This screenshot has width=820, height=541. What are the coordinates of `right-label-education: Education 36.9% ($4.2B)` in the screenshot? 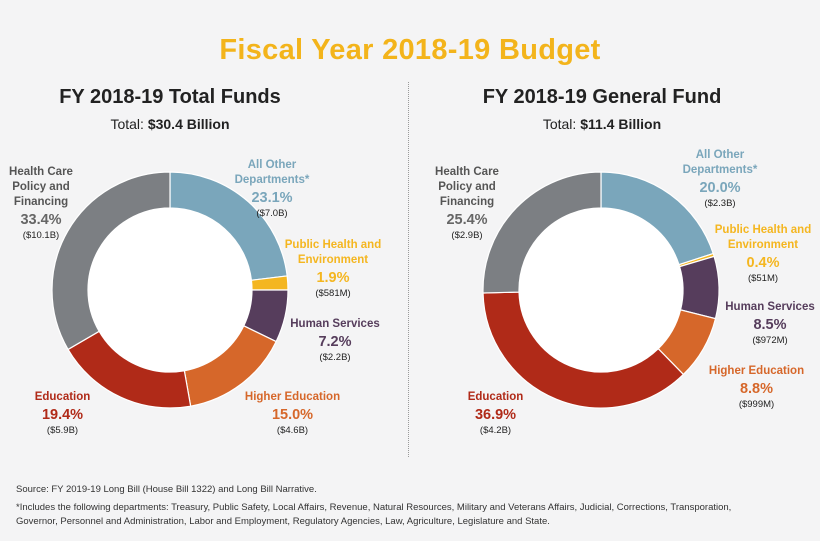 It's located at (495, 413).